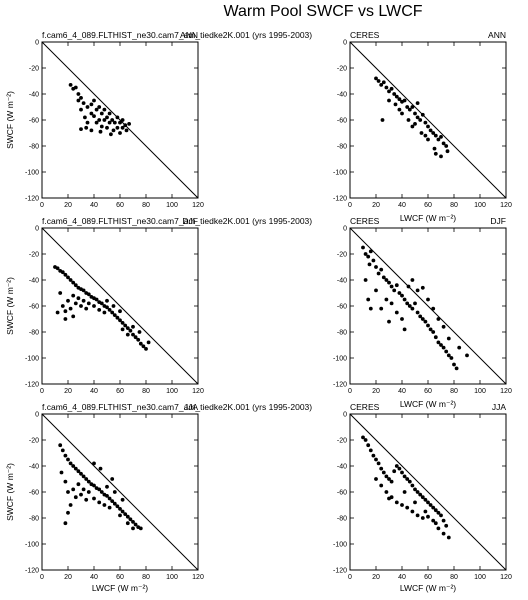  I want to click on x-tick-label: 100, so click(480, 577).